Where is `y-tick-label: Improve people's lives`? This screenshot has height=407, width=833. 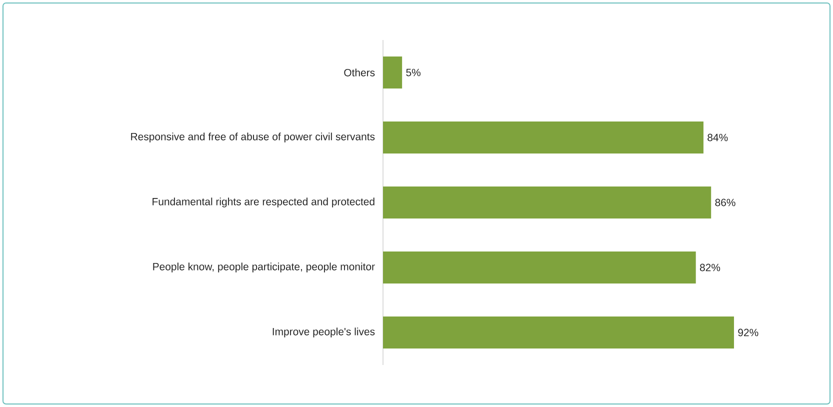
y-tick-label: Improve people's lives is located at coordinates (323, 333).